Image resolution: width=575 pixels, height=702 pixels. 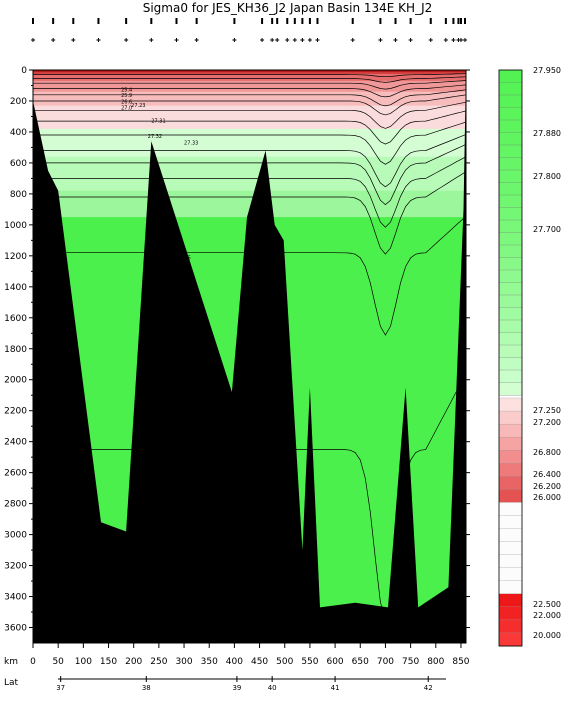 What do you see at coordinates (58, 662) in the screenshot?
I see `x-tick-label: 50` at bounding box center [58, 662].